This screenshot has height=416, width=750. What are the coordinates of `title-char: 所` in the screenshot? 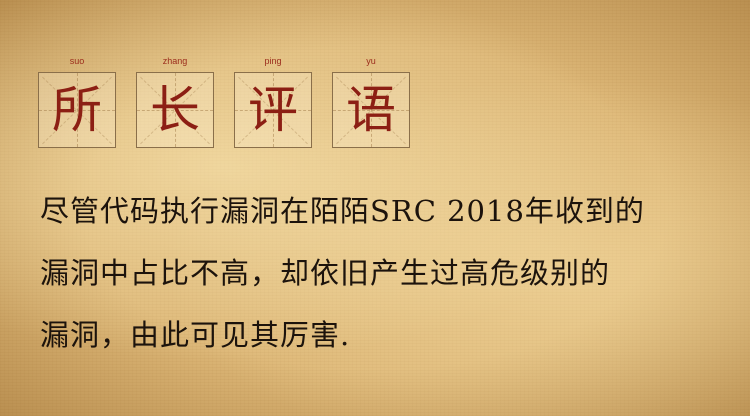 It's located at (77, 110).